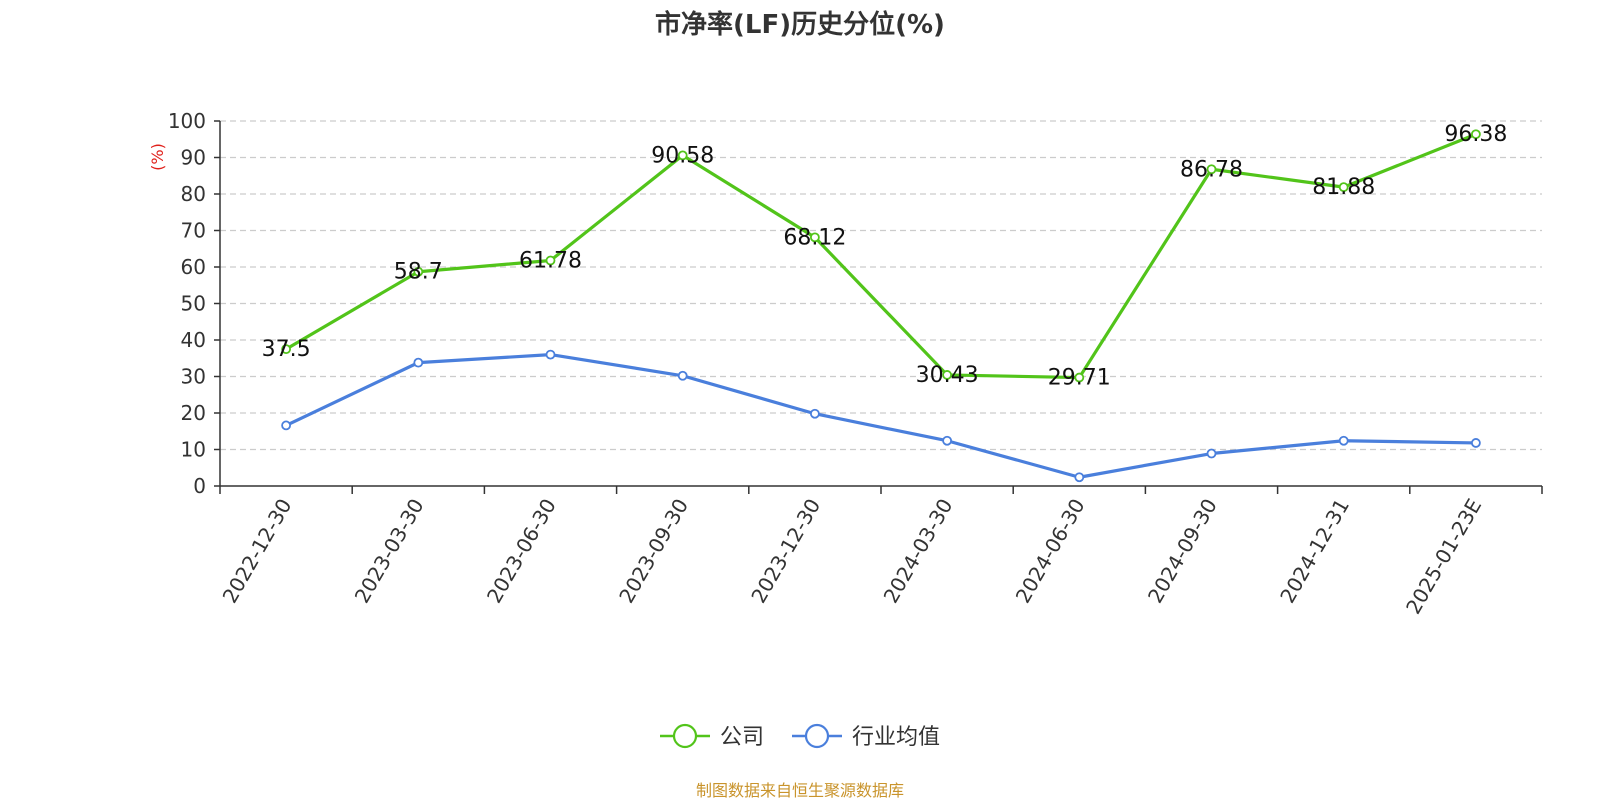  I want to click on x-tick-label: 2024-06-30, so click(1050, 551).